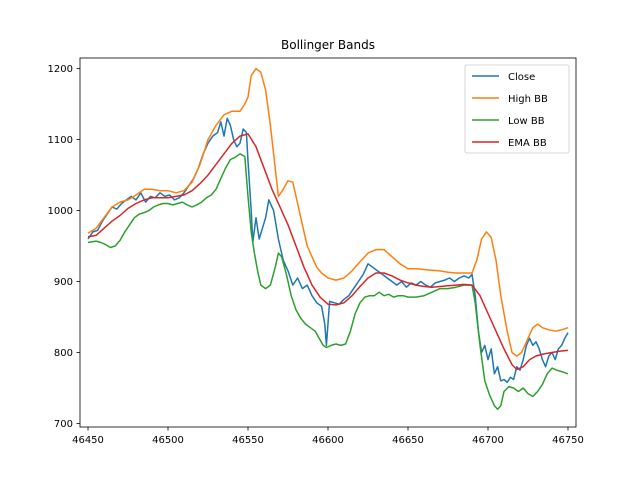 This screenshot has width=640, height=480. Describe the element at coordinates (521, 77) in the screenshot. I see `legend-label: Close` at that location.